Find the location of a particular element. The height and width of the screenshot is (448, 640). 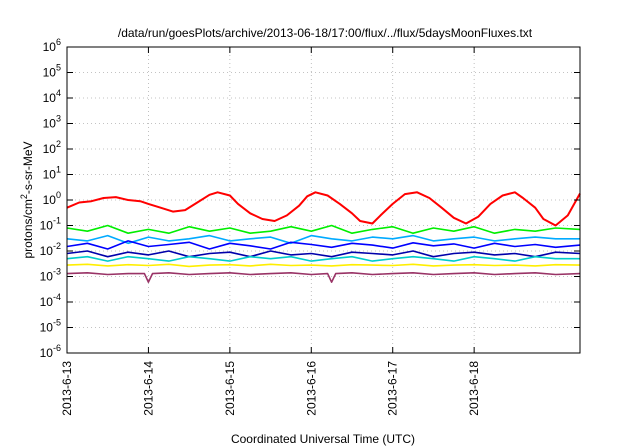

x-tick-label: 2013-6-15 is located at coordinates (230, 388).